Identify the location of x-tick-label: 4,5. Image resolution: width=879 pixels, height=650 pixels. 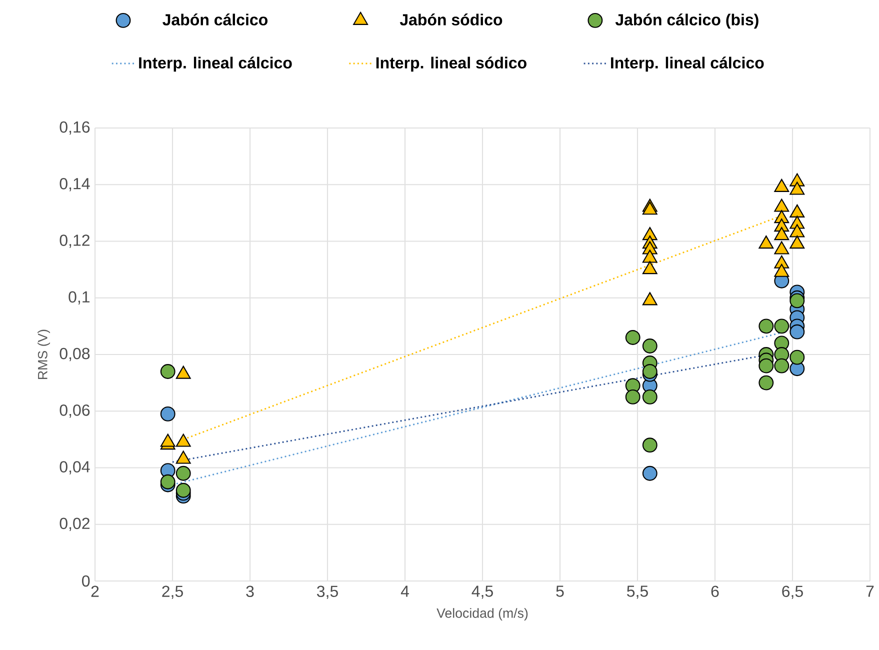
(482, 592).